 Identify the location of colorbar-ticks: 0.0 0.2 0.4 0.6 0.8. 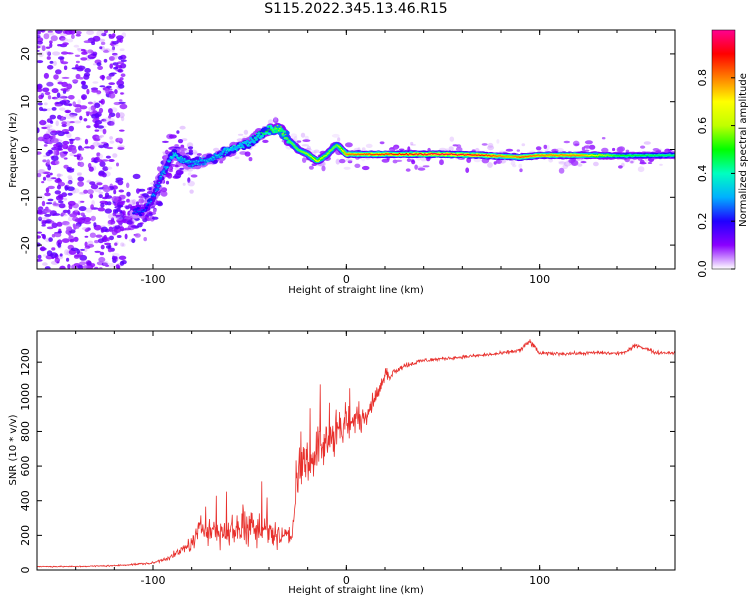
(715, 173).